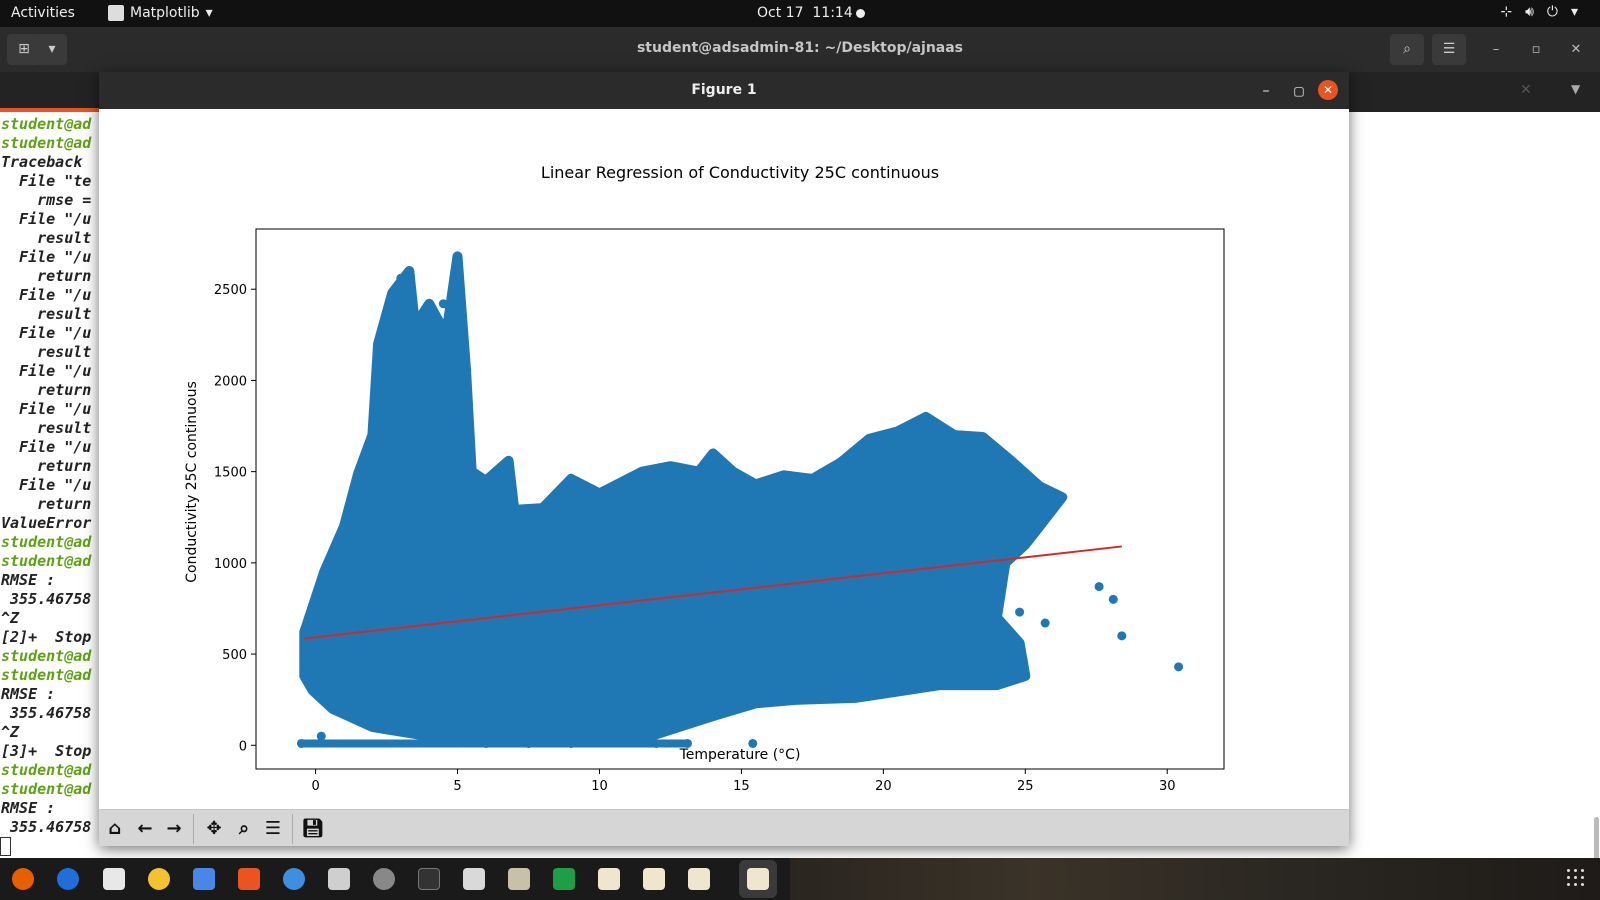 The image size is (1600, 900). Describe the element at coordinates (145, 829) in the screenshot. I see `back-button: ←` at that location.